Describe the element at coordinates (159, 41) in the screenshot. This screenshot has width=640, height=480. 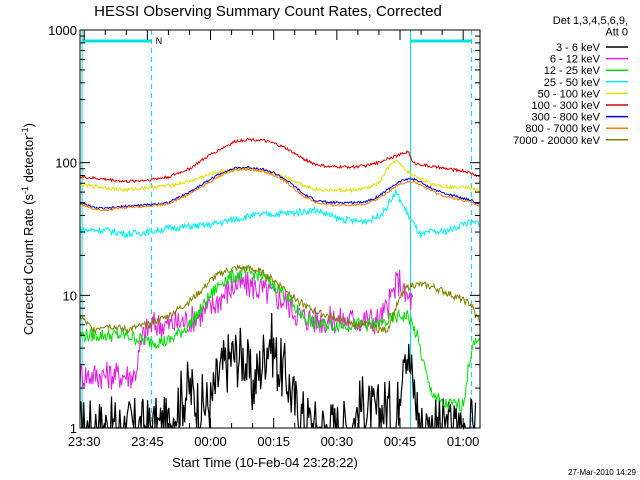
I see `night-flag-label: N` at that location.